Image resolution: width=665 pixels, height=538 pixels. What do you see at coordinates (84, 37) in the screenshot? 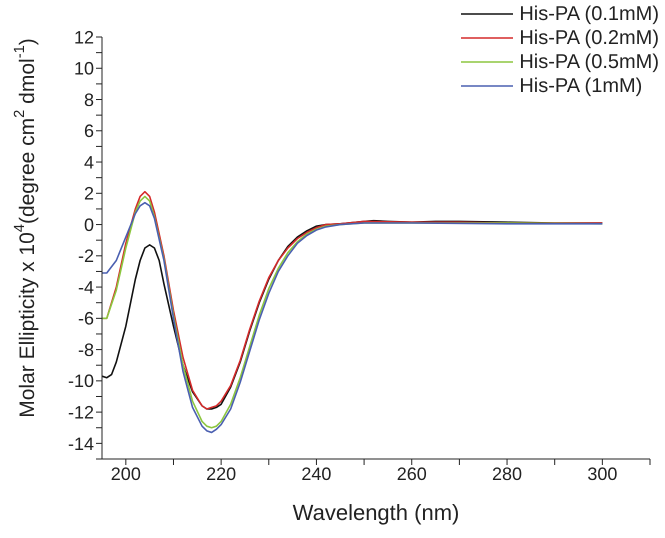
I see `y-tick-label: 12` at bounding box center [84, 37].